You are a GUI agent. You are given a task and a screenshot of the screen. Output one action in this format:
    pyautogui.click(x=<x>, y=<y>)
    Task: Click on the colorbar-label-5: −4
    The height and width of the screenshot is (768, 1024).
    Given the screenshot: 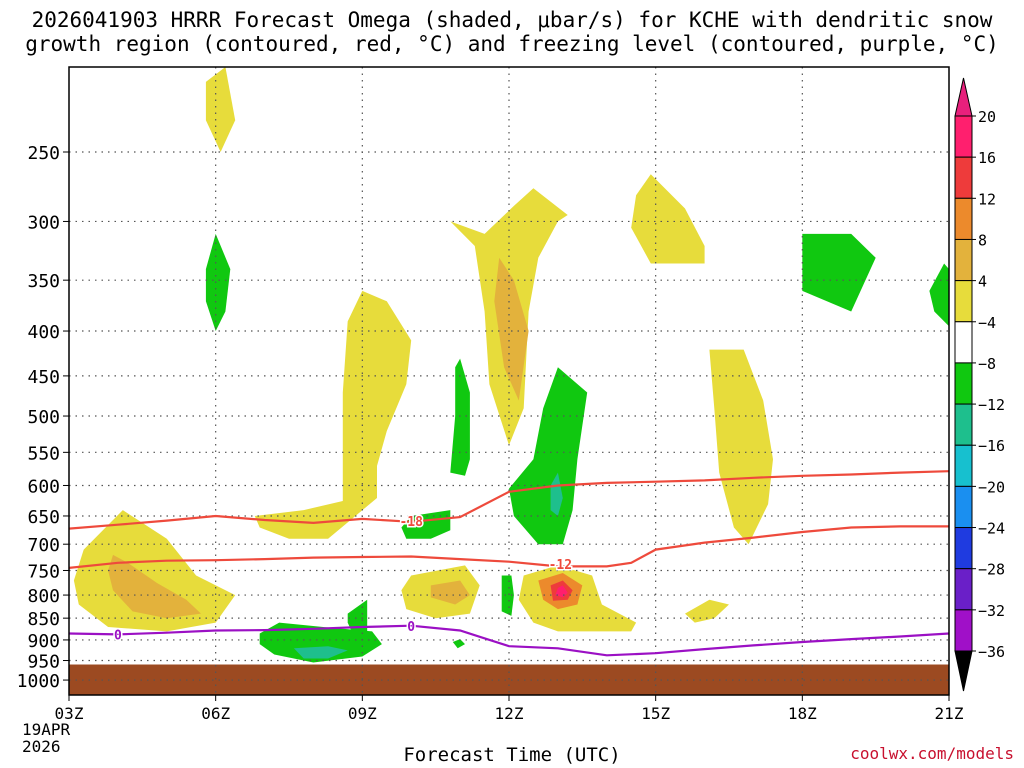 What is the action you would take?
    pyautogui.click(x=987, y=323)
    